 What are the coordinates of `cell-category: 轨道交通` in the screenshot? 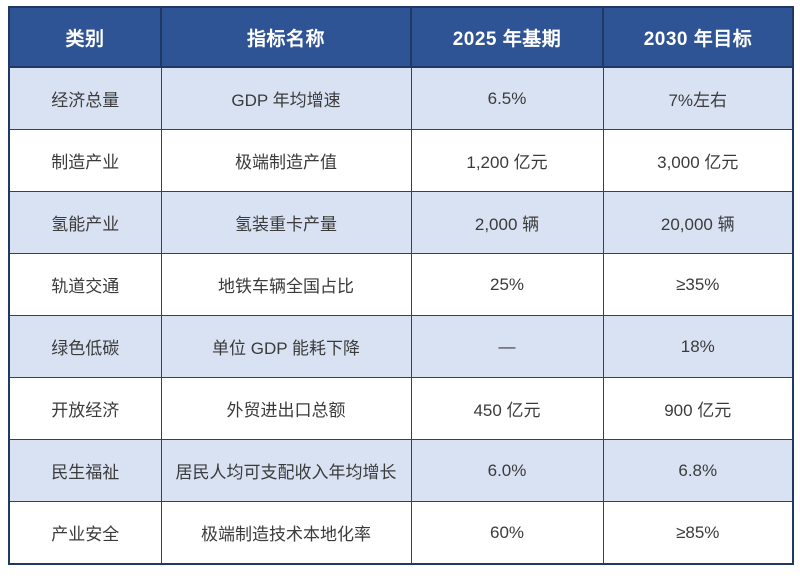 It's located at (85, 284).